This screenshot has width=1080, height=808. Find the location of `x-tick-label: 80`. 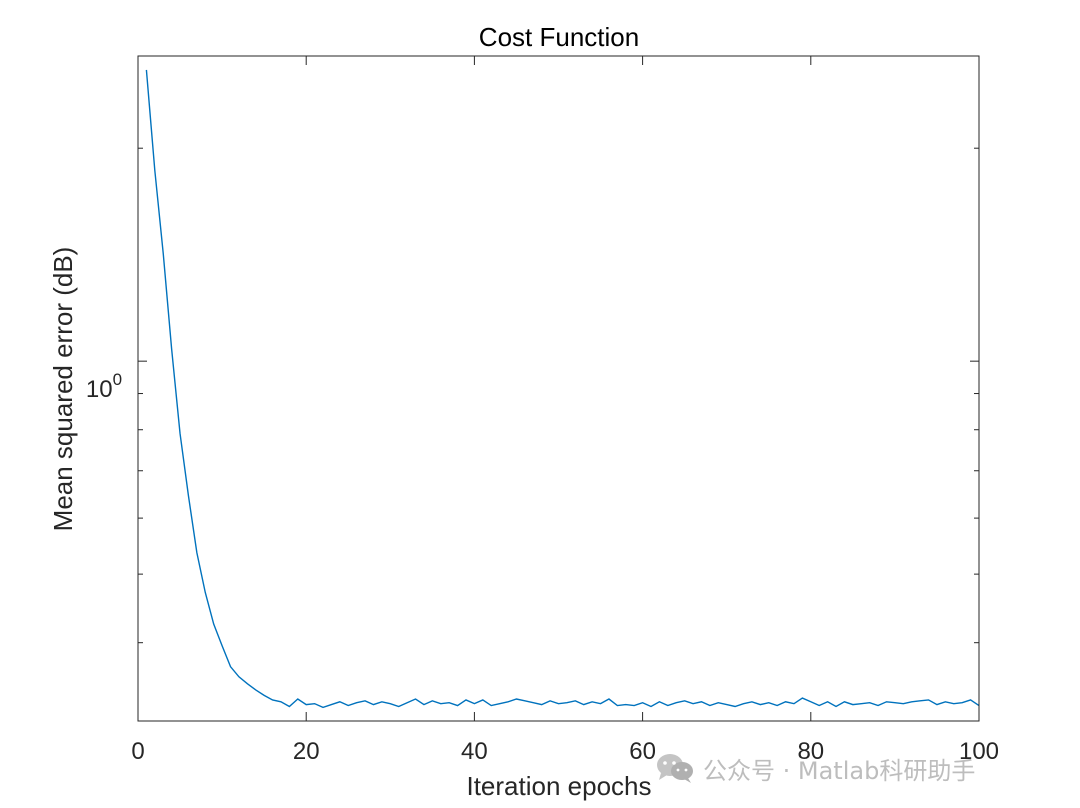

x-tick-label: 80 is located at coordinates (810, 751).